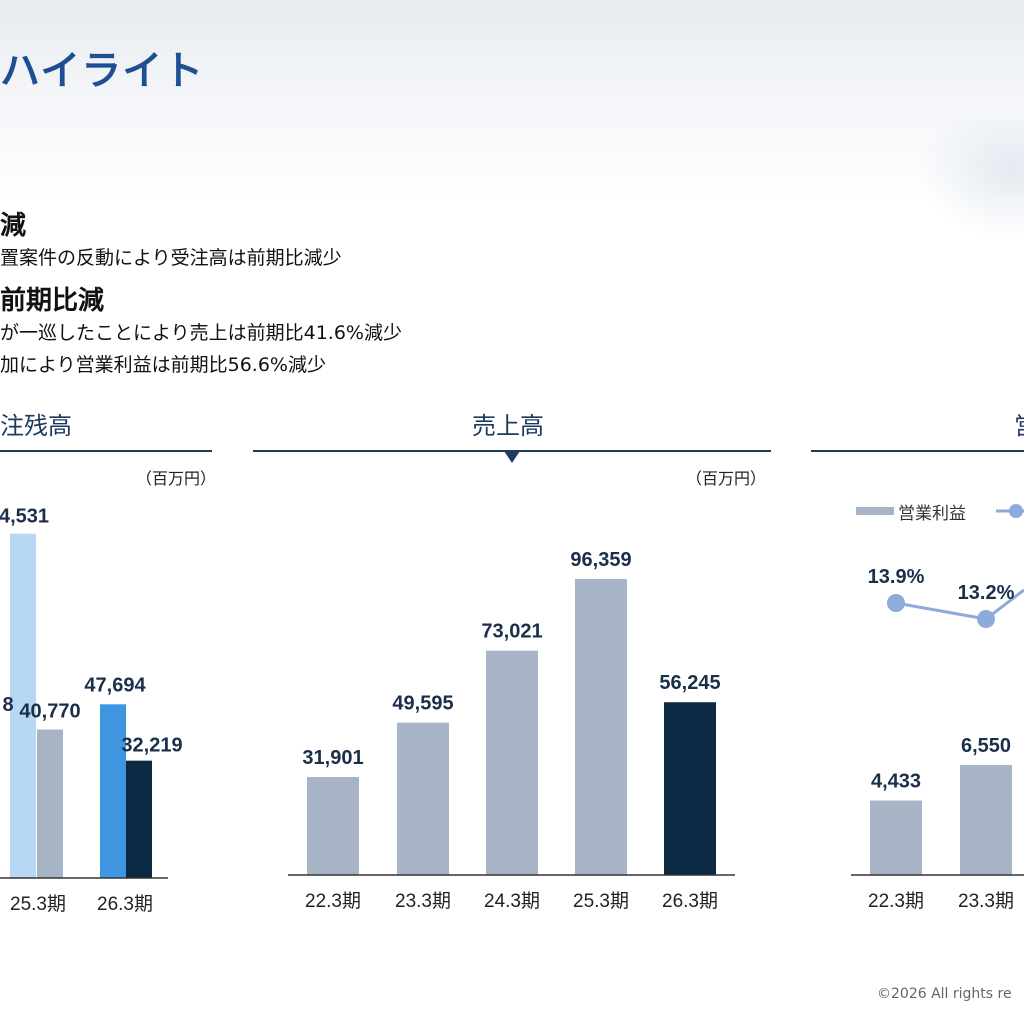  I want to click on legend-bar-swatch, so click(875, 511).